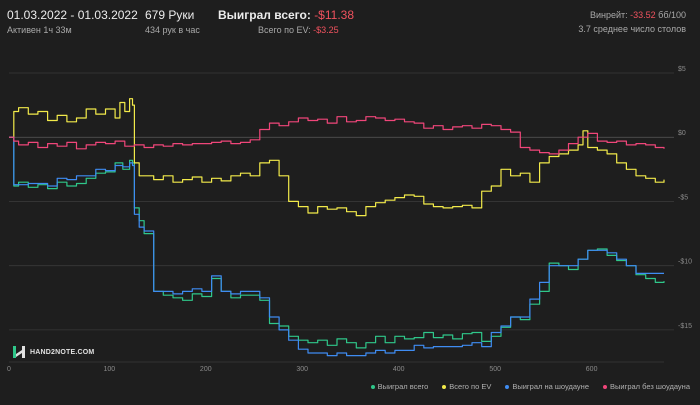 Image resolution: width=700 pixels, height=405 pixels. What do you see at coordinates (326, 30) in the screenshot?
I see `ev-value: -$3.25` at bounding box center [326, 30].